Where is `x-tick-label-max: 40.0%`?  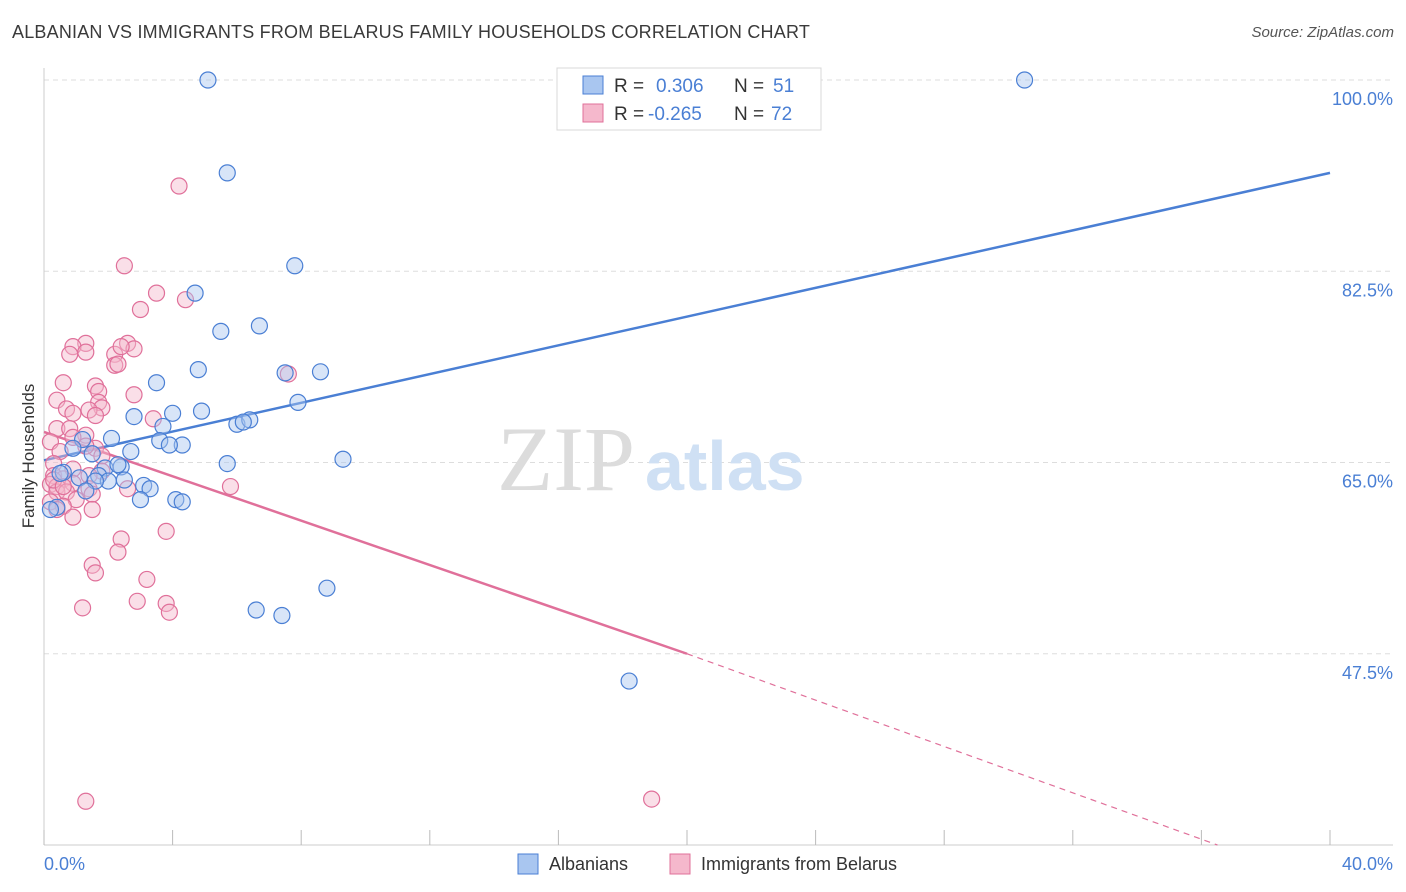
x-tick-label-max: 40.0% is located at coordinates (1367, 864).